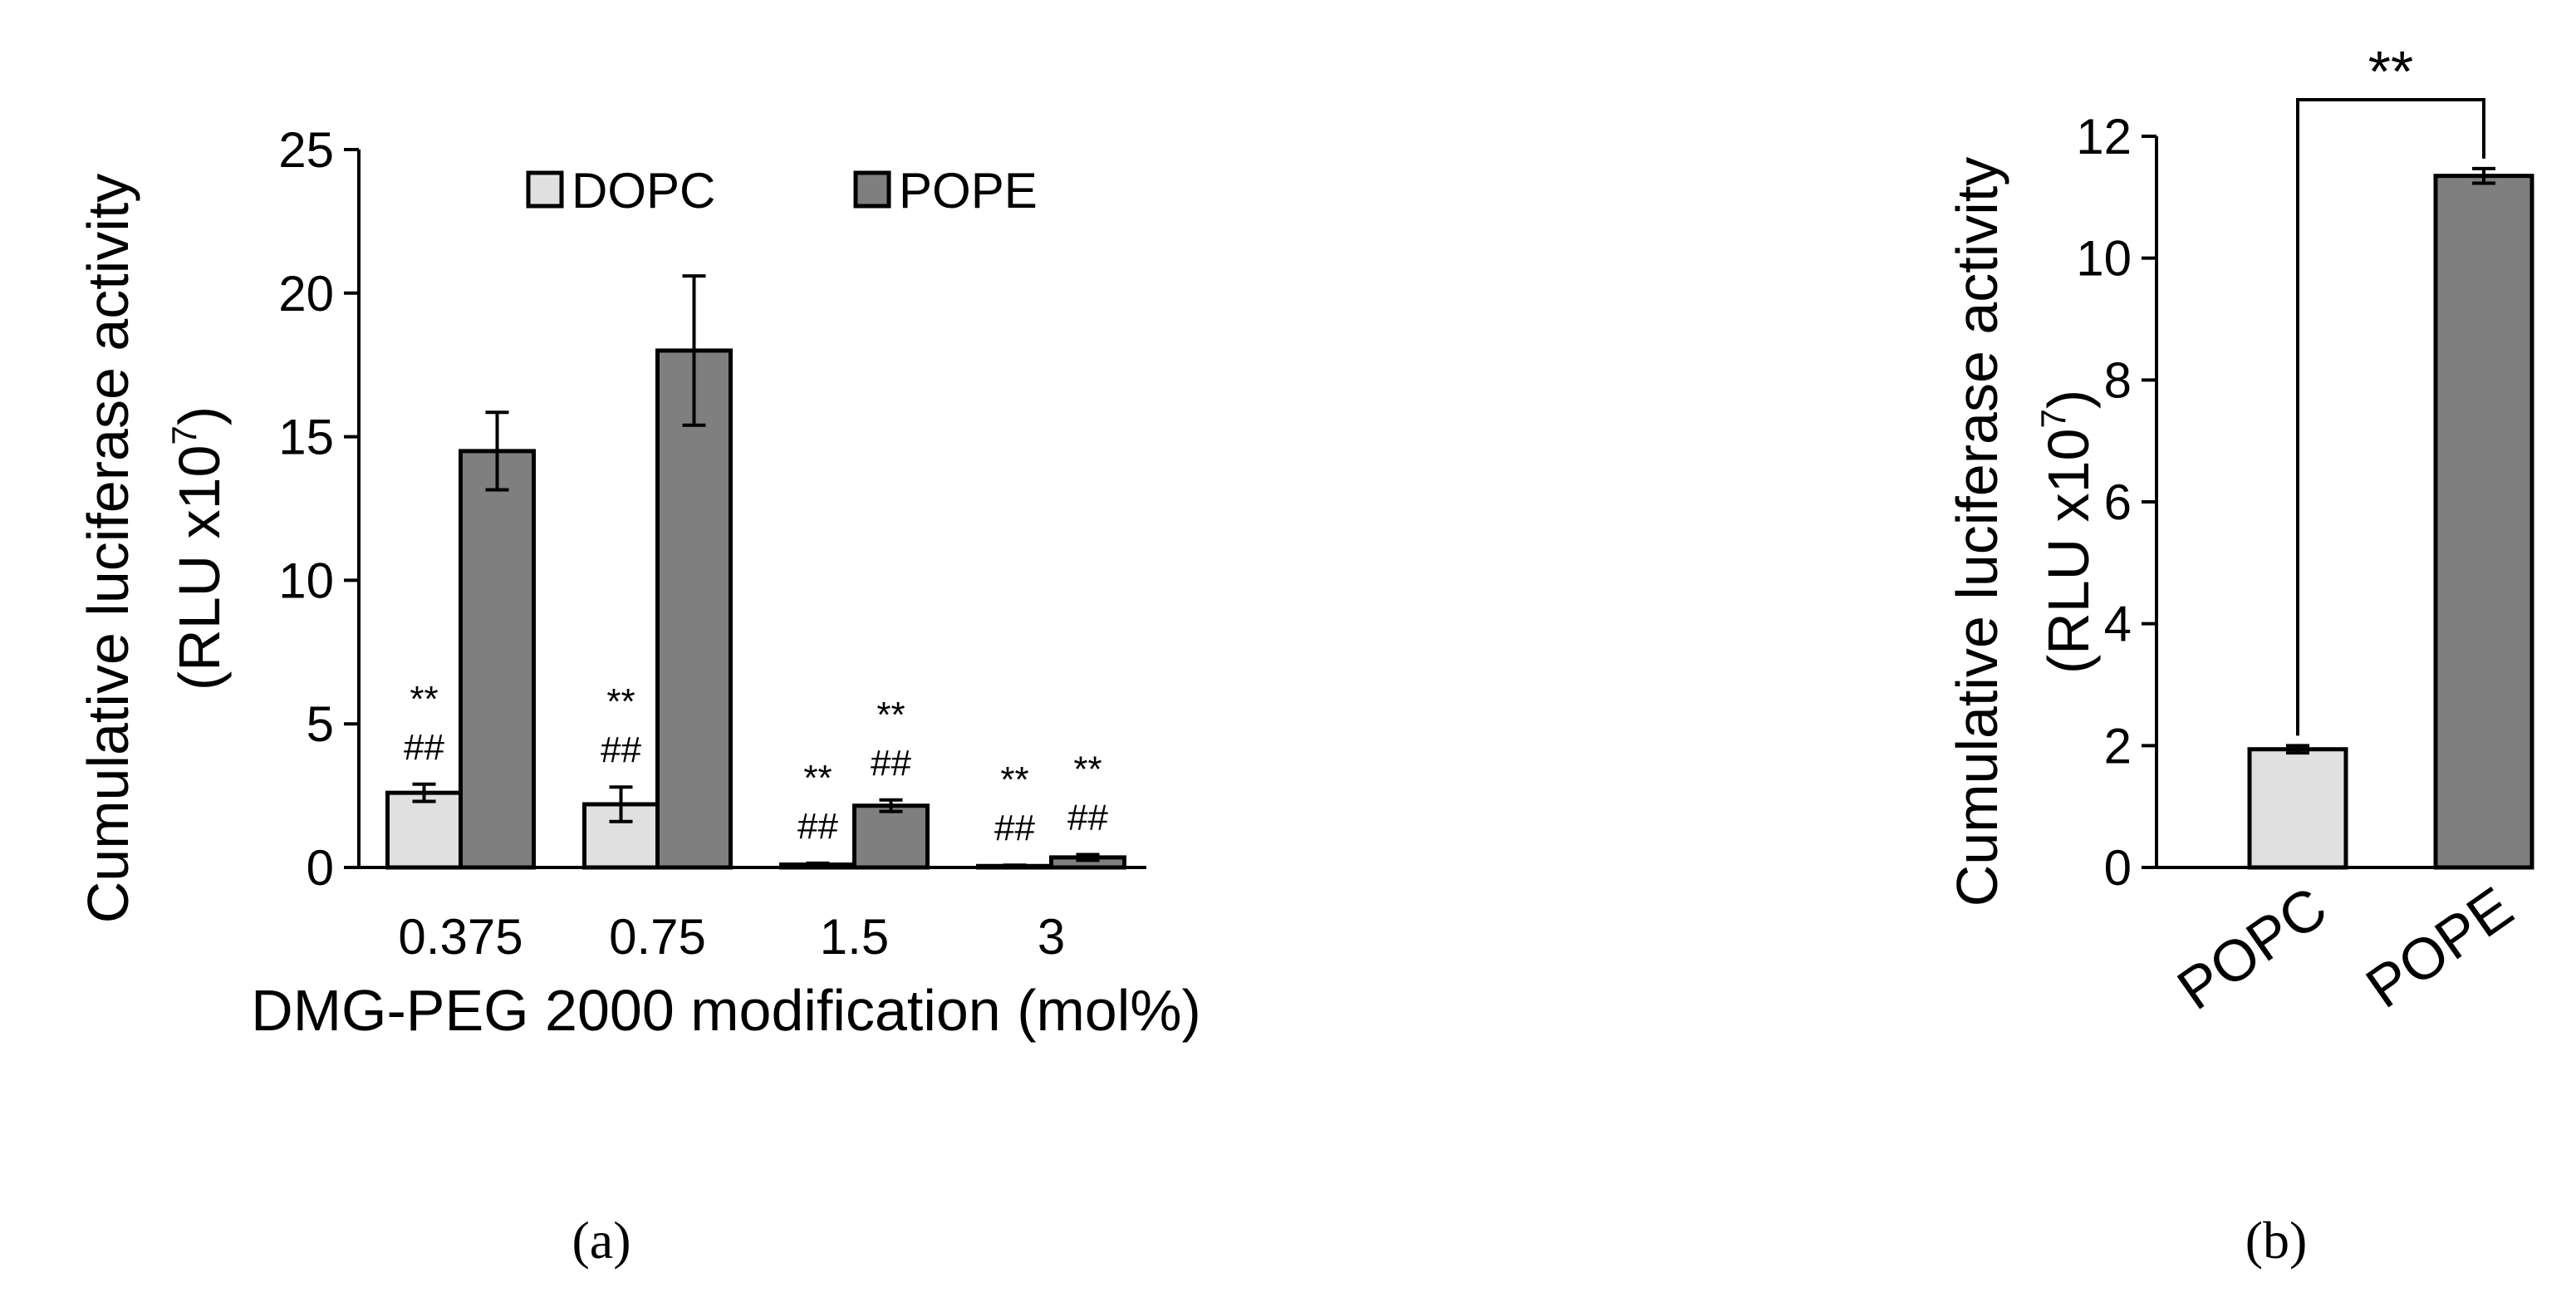 The width and height of the screenshot is (2576, 1307). Describe the element at coordinates (601, 1240) in the screenshot. I see `caption: (a)` at that location.